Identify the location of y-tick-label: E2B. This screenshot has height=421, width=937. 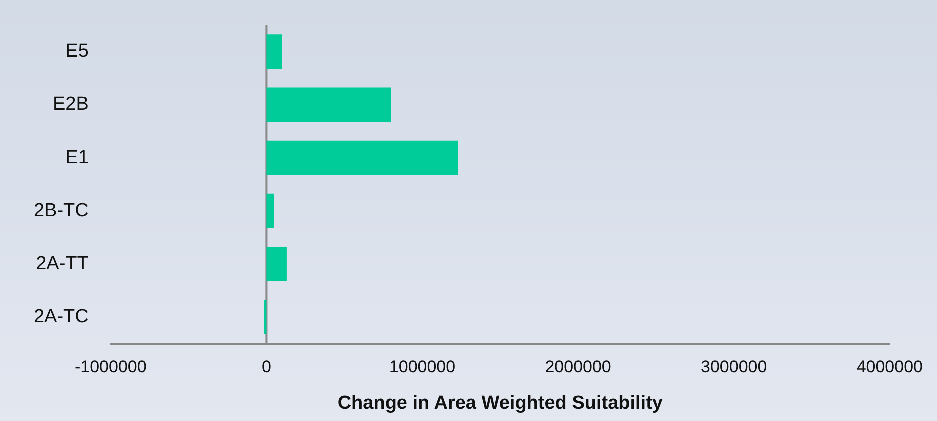
(70, 105).